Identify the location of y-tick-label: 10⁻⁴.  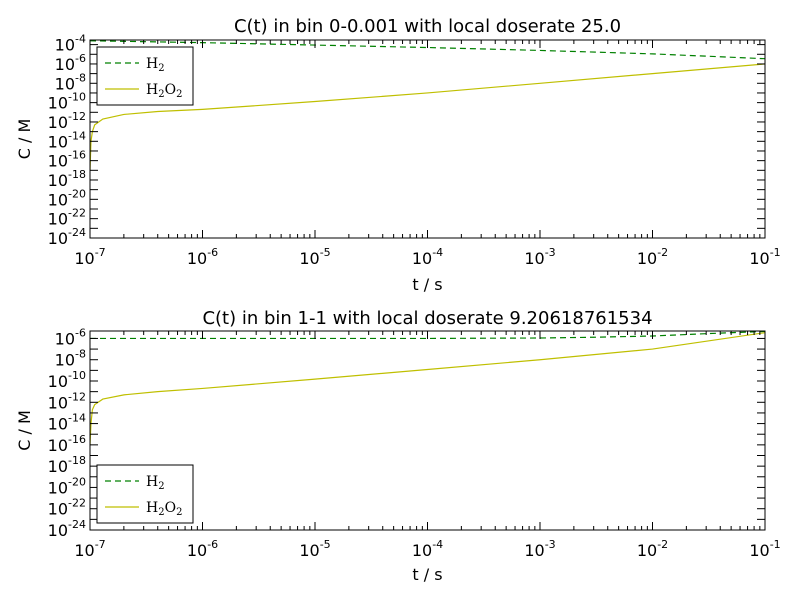
(70, 44).